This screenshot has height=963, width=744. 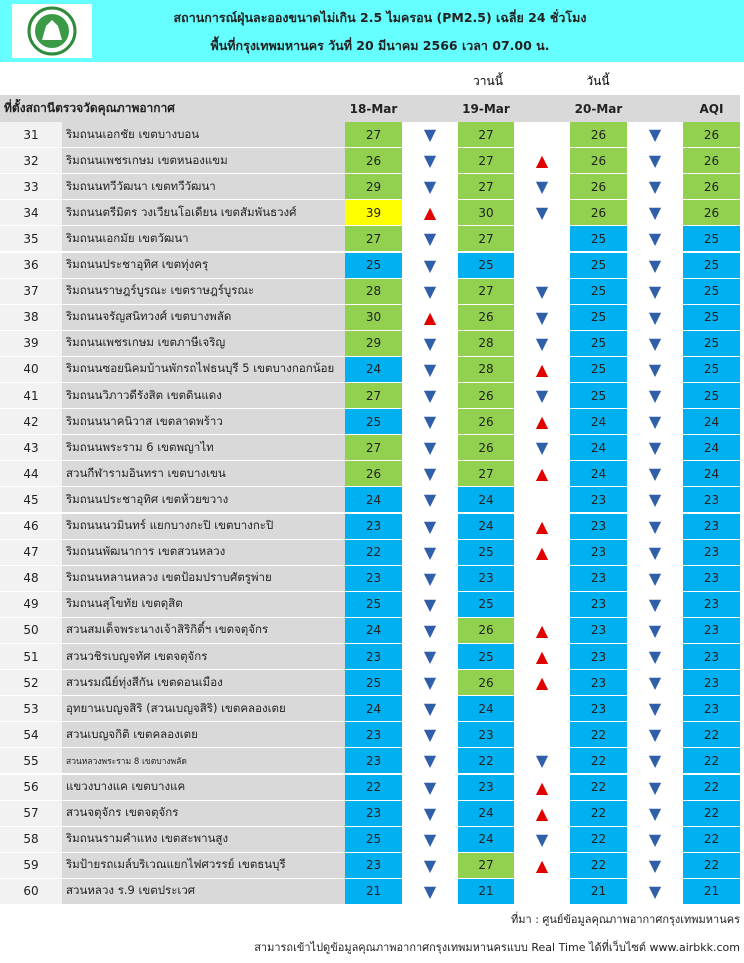 I want to click on row-number: 39, so click(x=31, y=343).